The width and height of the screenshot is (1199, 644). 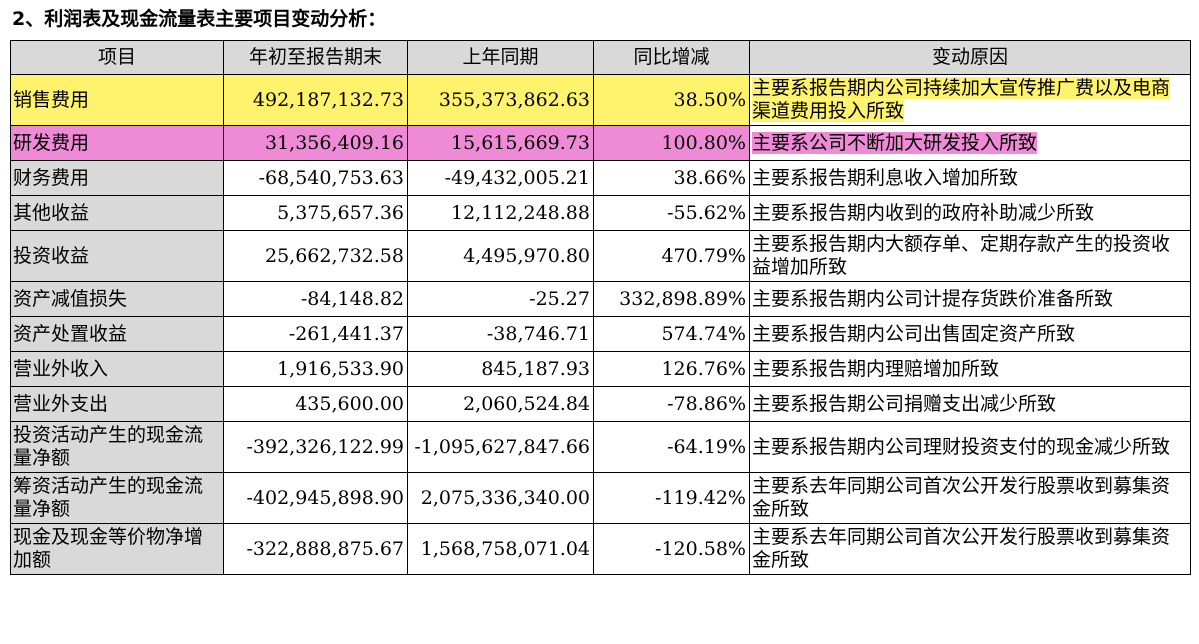 What do you see at coordinates (117, 143) in the screenshot?
I see `row-item: 研发费用` at bounding box center [117, 143].